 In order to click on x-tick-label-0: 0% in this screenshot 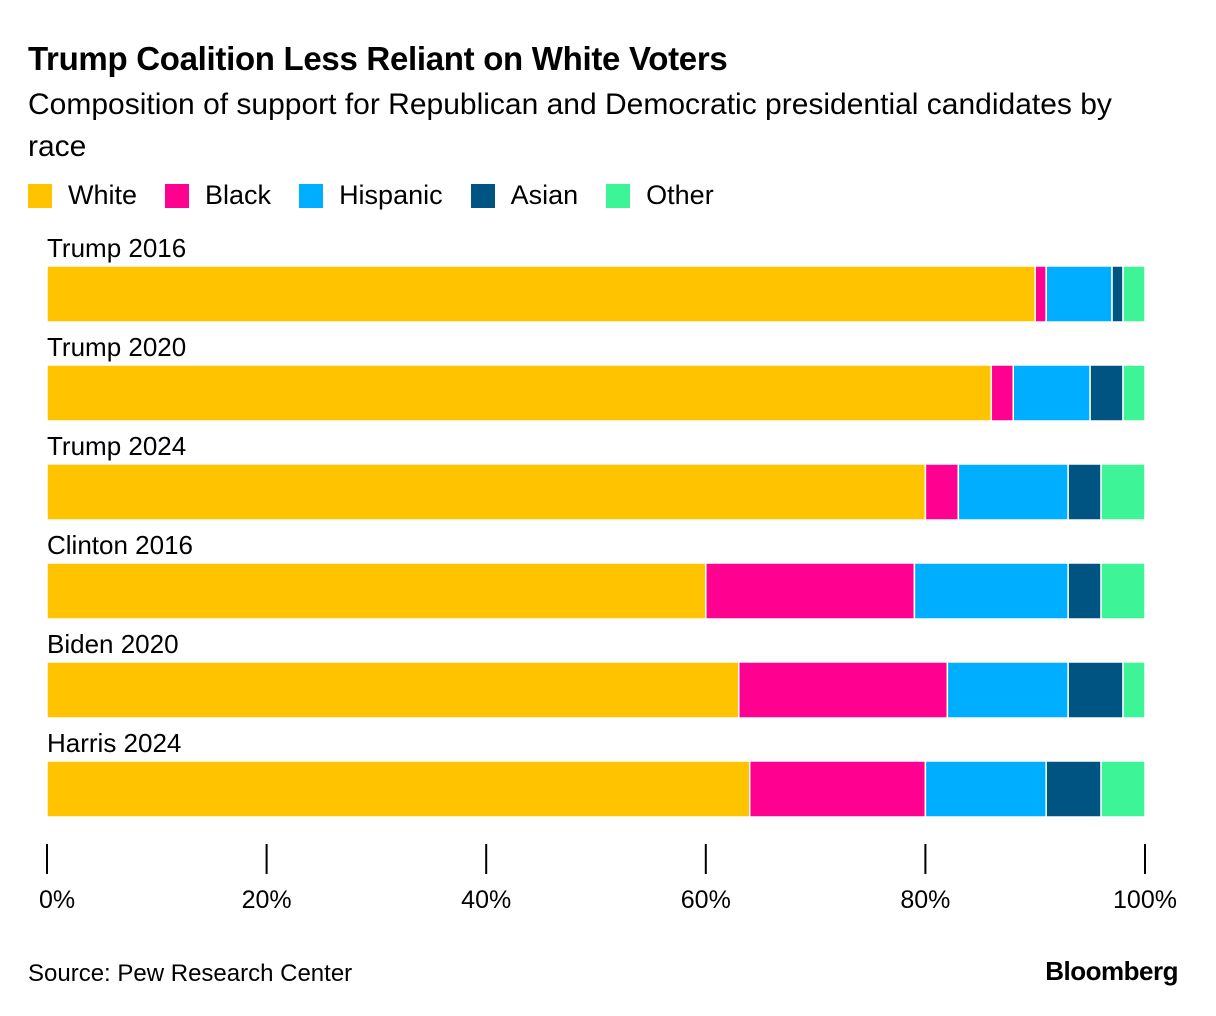, I will do `click(57, 900)`.